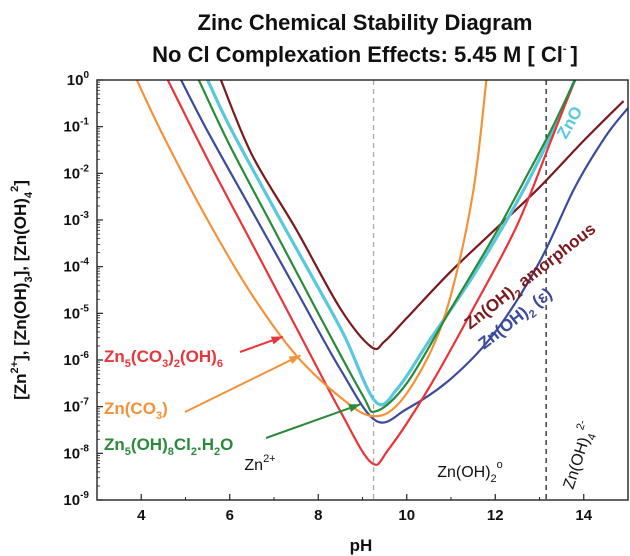 The image size is (630, 556). I want to click on y-tick-label: 10⁻⁵, so click(76, 312).